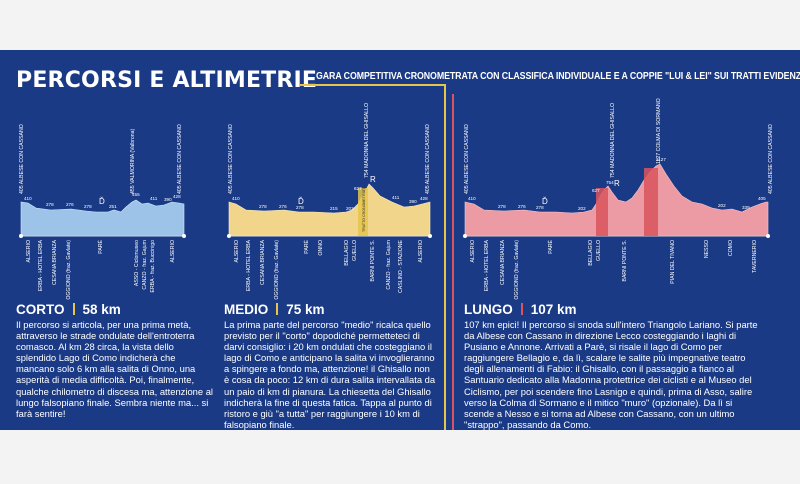  What do you see at coordinates (167, 80) in the screenshot?
I see `page-title: PERCORSI E ALTIMETRIE` at bounding box center [167, 80].